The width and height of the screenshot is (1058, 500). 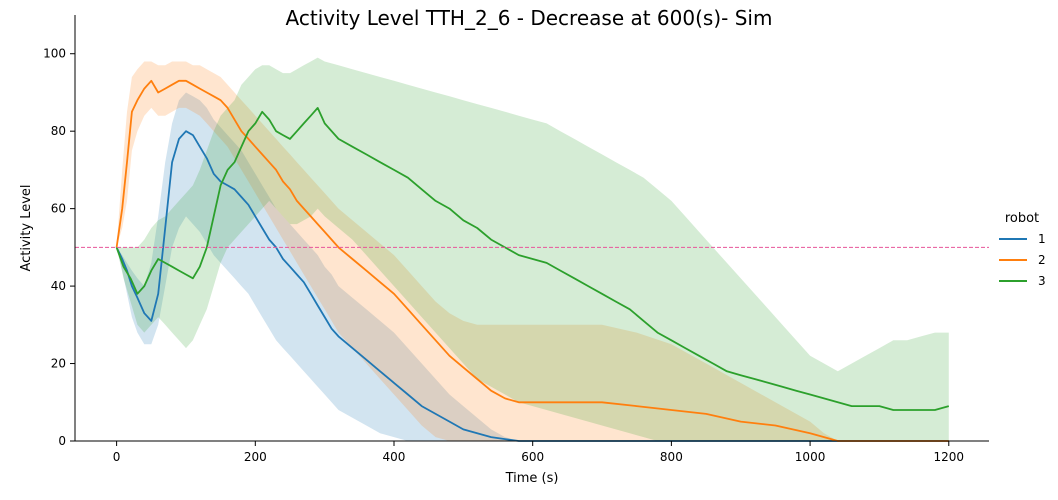 I want to click on legend-label-robot-3: 3, so click(x=1042, y=281).